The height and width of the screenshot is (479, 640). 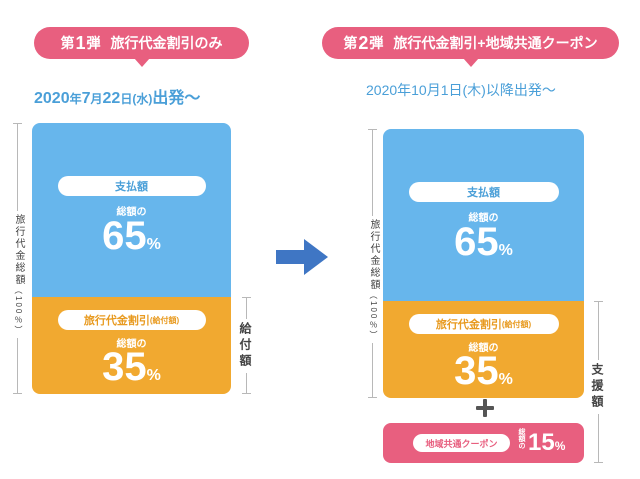 I want to click on phase2-total-scale-bottom-cap, so click(x=372, y=397).